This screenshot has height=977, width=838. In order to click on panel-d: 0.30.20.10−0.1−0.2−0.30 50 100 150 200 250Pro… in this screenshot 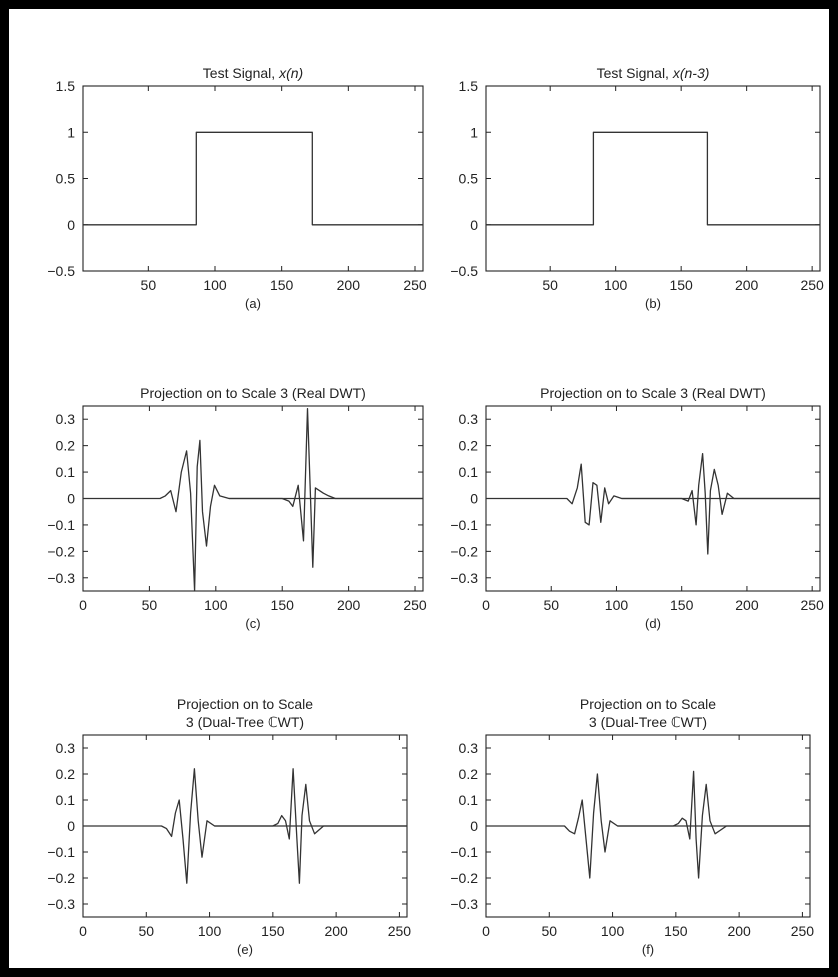, I will do `click(637, 508)`.